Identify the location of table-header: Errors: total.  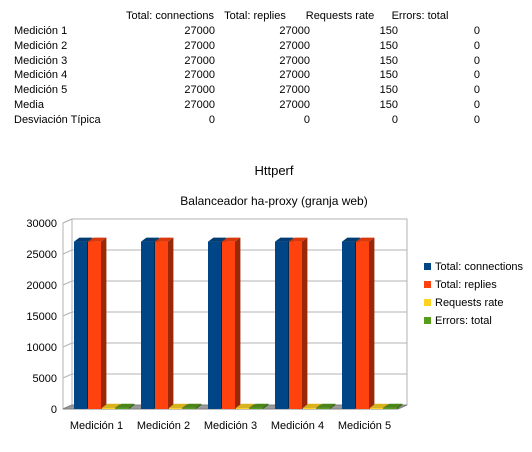
(420, 16).